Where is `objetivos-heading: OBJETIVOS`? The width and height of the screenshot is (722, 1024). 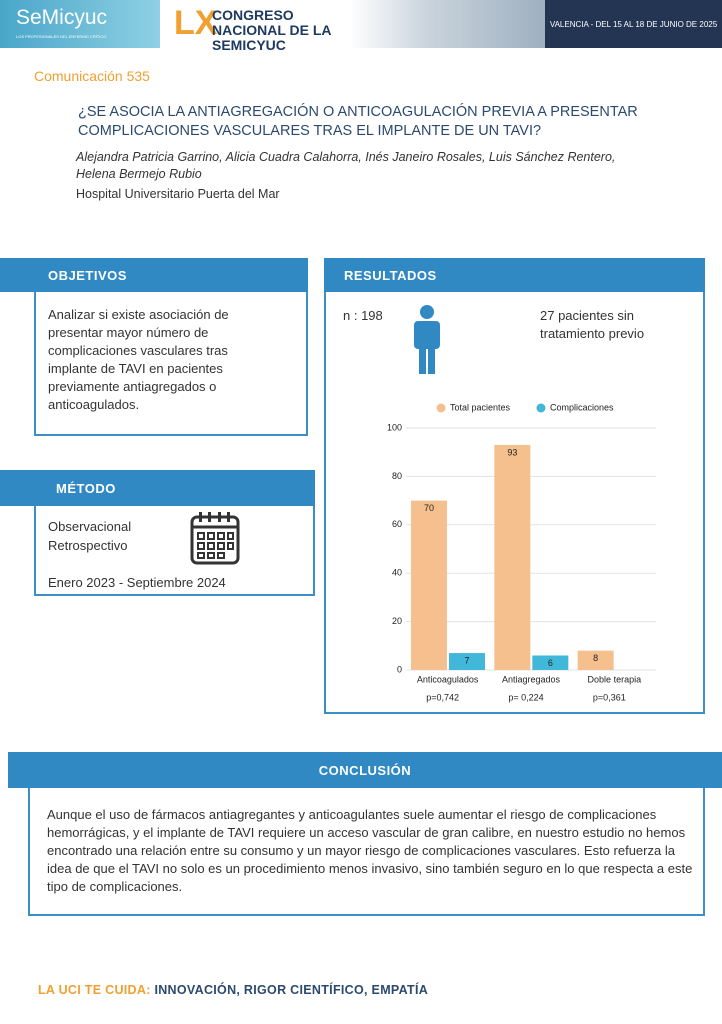 objetivos-heading: OBJETIVOS is located at coordinates (154, 275).